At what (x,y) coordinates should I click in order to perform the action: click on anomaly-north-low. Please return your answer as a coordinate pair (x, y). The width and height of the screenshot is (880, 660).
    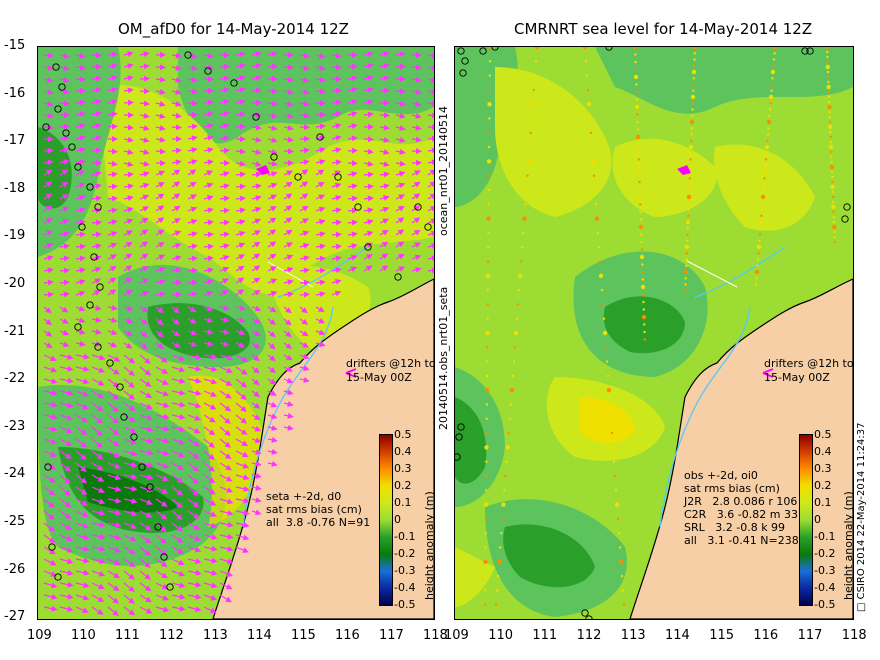
    Looking at the image, I should click on (724, 80).